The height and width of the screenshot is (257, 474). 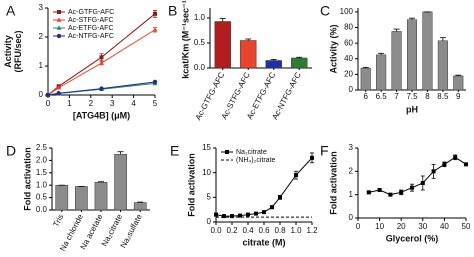 I want to click on panel-label: B, so click(x=172, y=11).